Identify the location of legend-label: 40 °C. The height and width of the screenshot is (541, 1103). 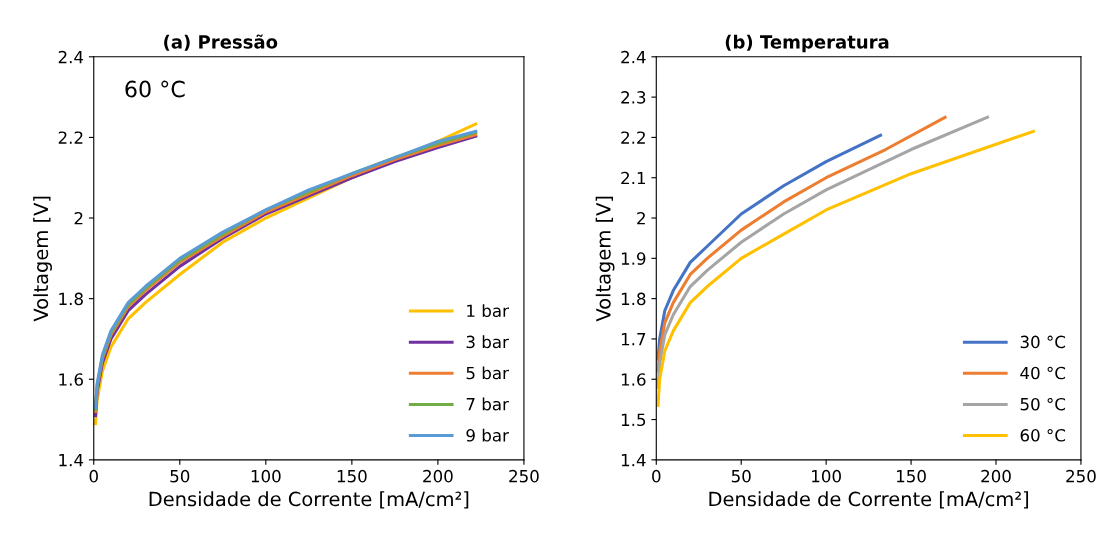
(1043, 373).